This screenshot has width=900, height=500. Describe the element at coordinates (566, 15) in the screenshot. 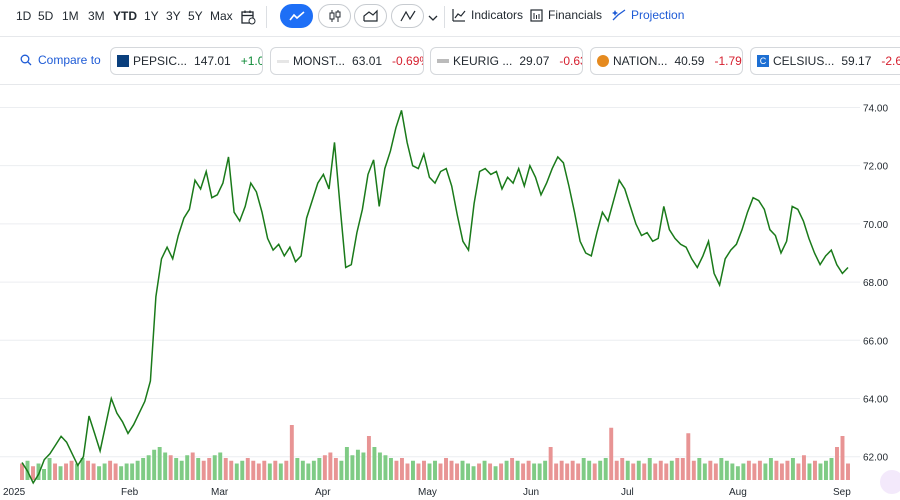

I see `financials-button: Financials` at that location.